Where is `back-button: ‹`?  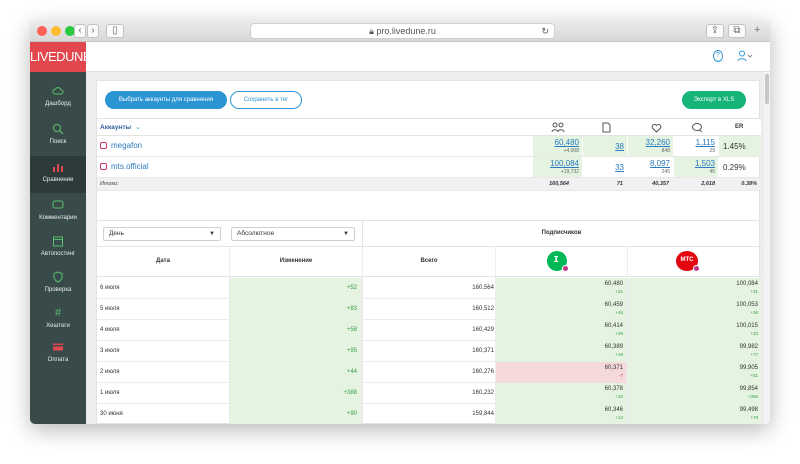
back-button: ‹ is located at coordinates (80, 31).